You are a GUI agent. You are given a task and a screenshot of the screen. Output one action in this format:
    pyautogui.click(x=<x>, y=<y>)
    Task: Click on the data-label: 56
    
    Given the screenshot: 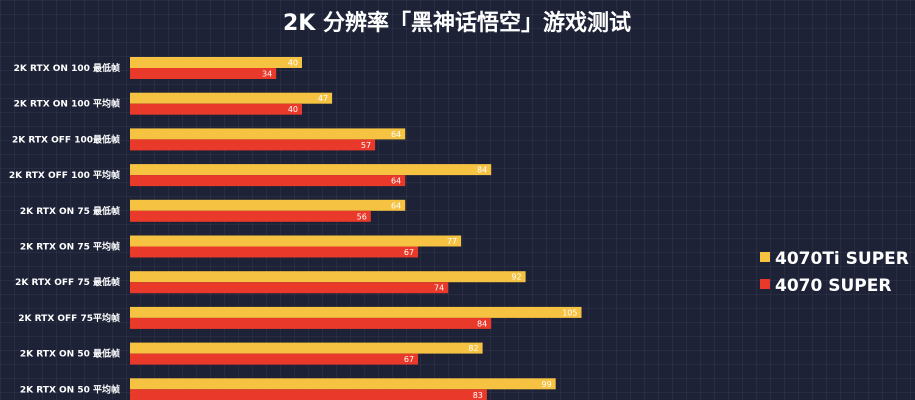 What is the action you would take?
    pyautogui.click(x=362, y=216)
    